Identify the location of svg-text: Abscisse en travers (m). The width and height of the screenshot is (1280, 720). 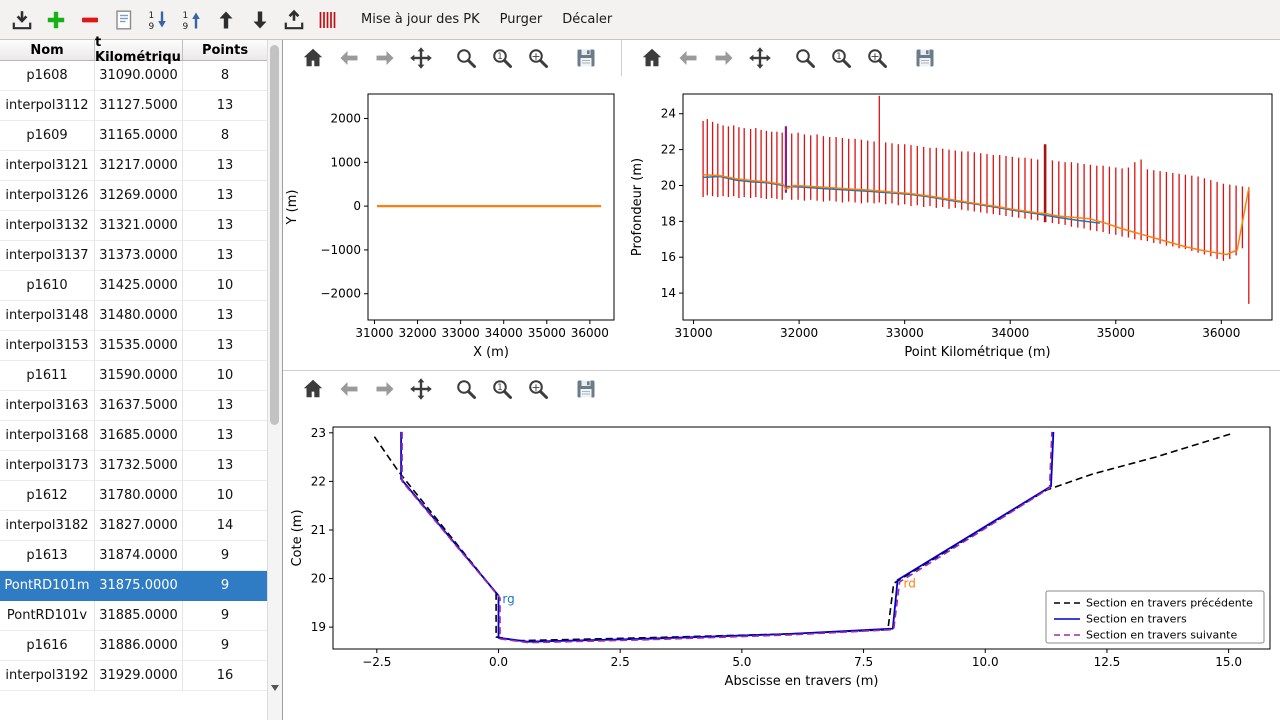
(802, 681).